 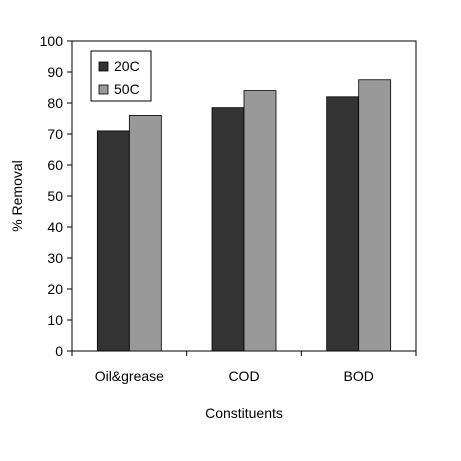 I want to click on y-tick-label: 30, so click(x=55, y=258).